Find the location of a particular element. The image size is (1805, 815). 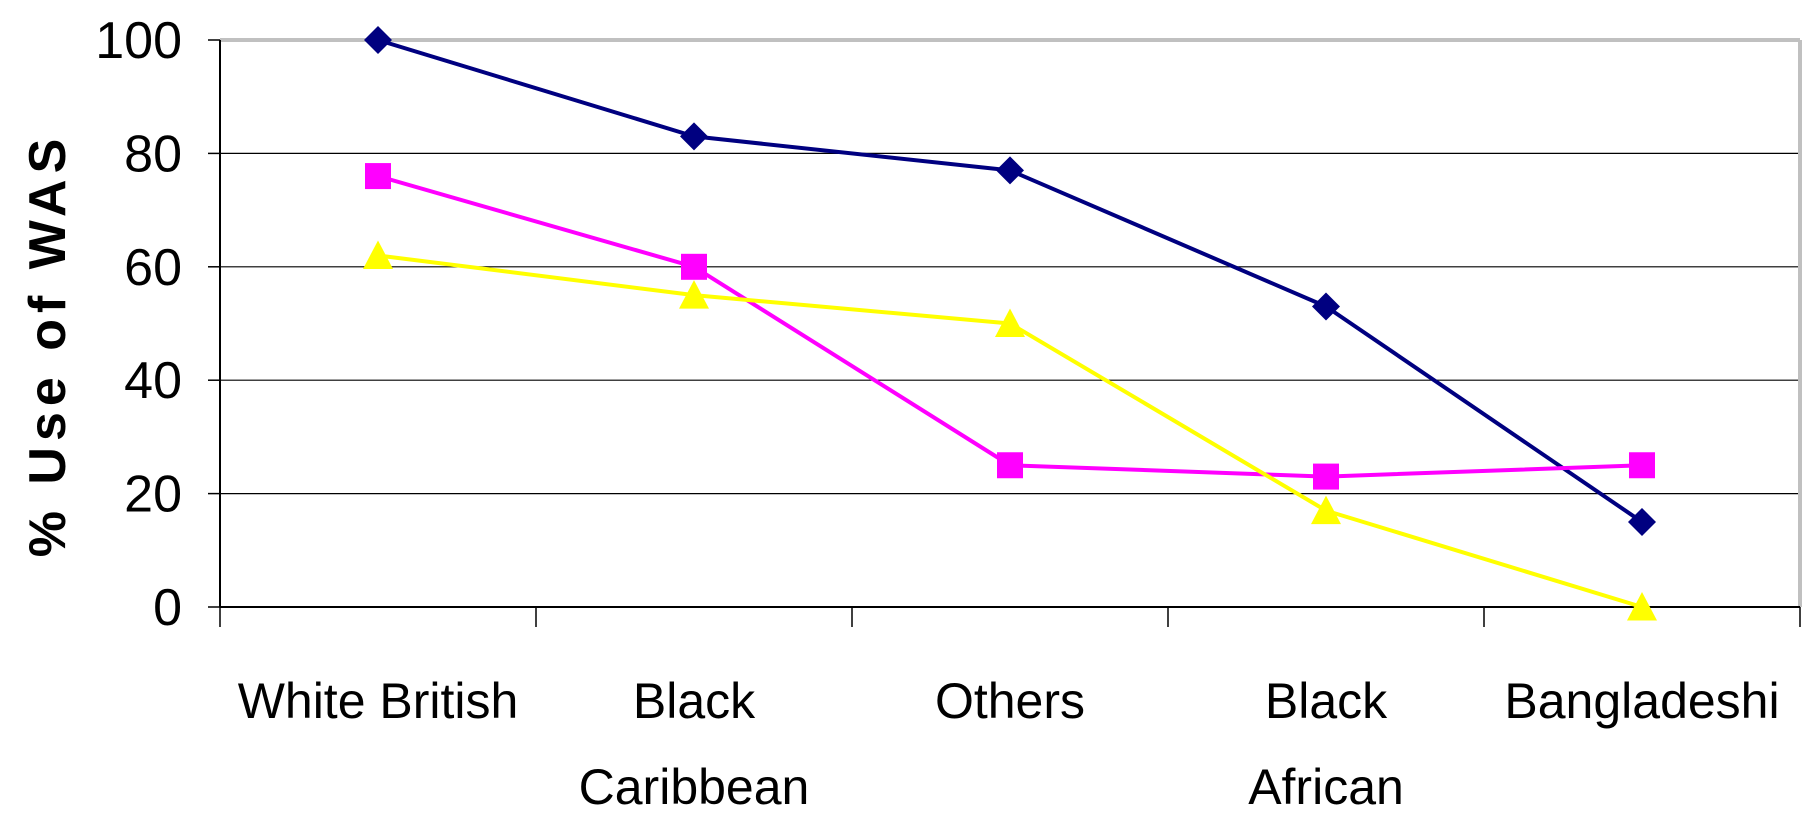

x-category-label: Black Caribbean is located at coordinates (694, 744).